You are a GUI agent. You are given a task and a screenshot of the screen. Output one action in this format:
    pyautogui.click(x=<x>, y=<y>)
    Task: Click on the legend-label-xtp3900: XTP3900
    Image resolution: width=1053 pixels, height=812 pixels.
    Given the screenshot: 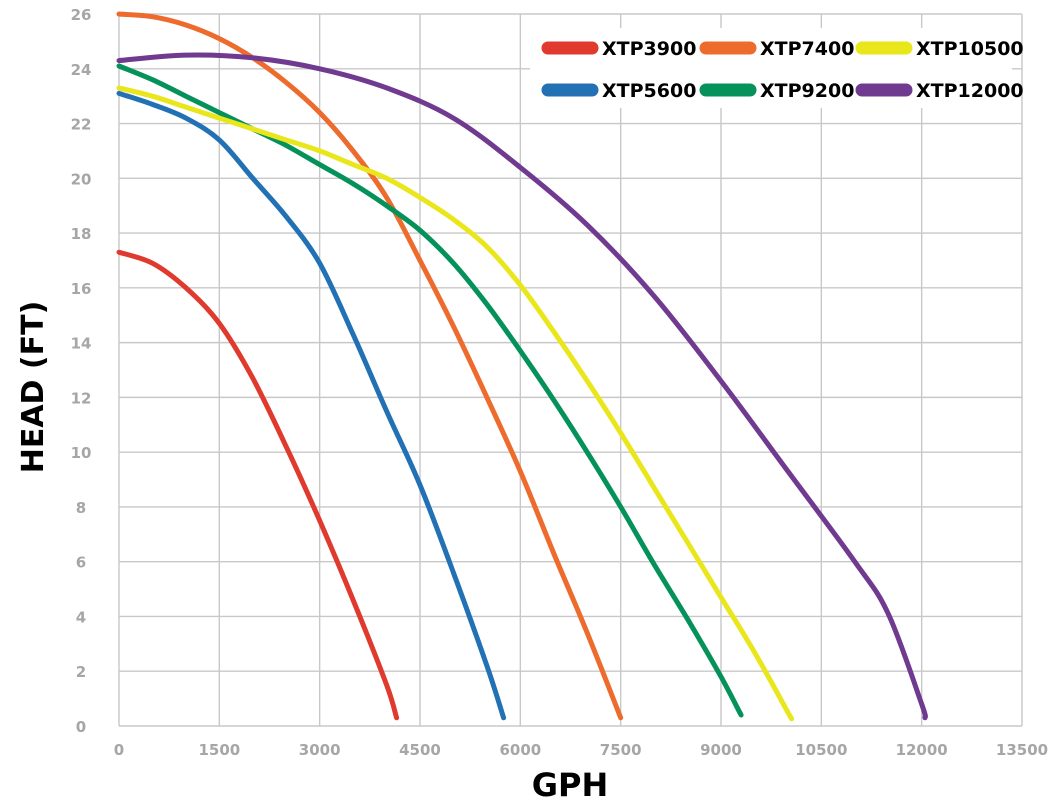 What is the action you would take?
    pyautogui.click(x=649, y=49)
    